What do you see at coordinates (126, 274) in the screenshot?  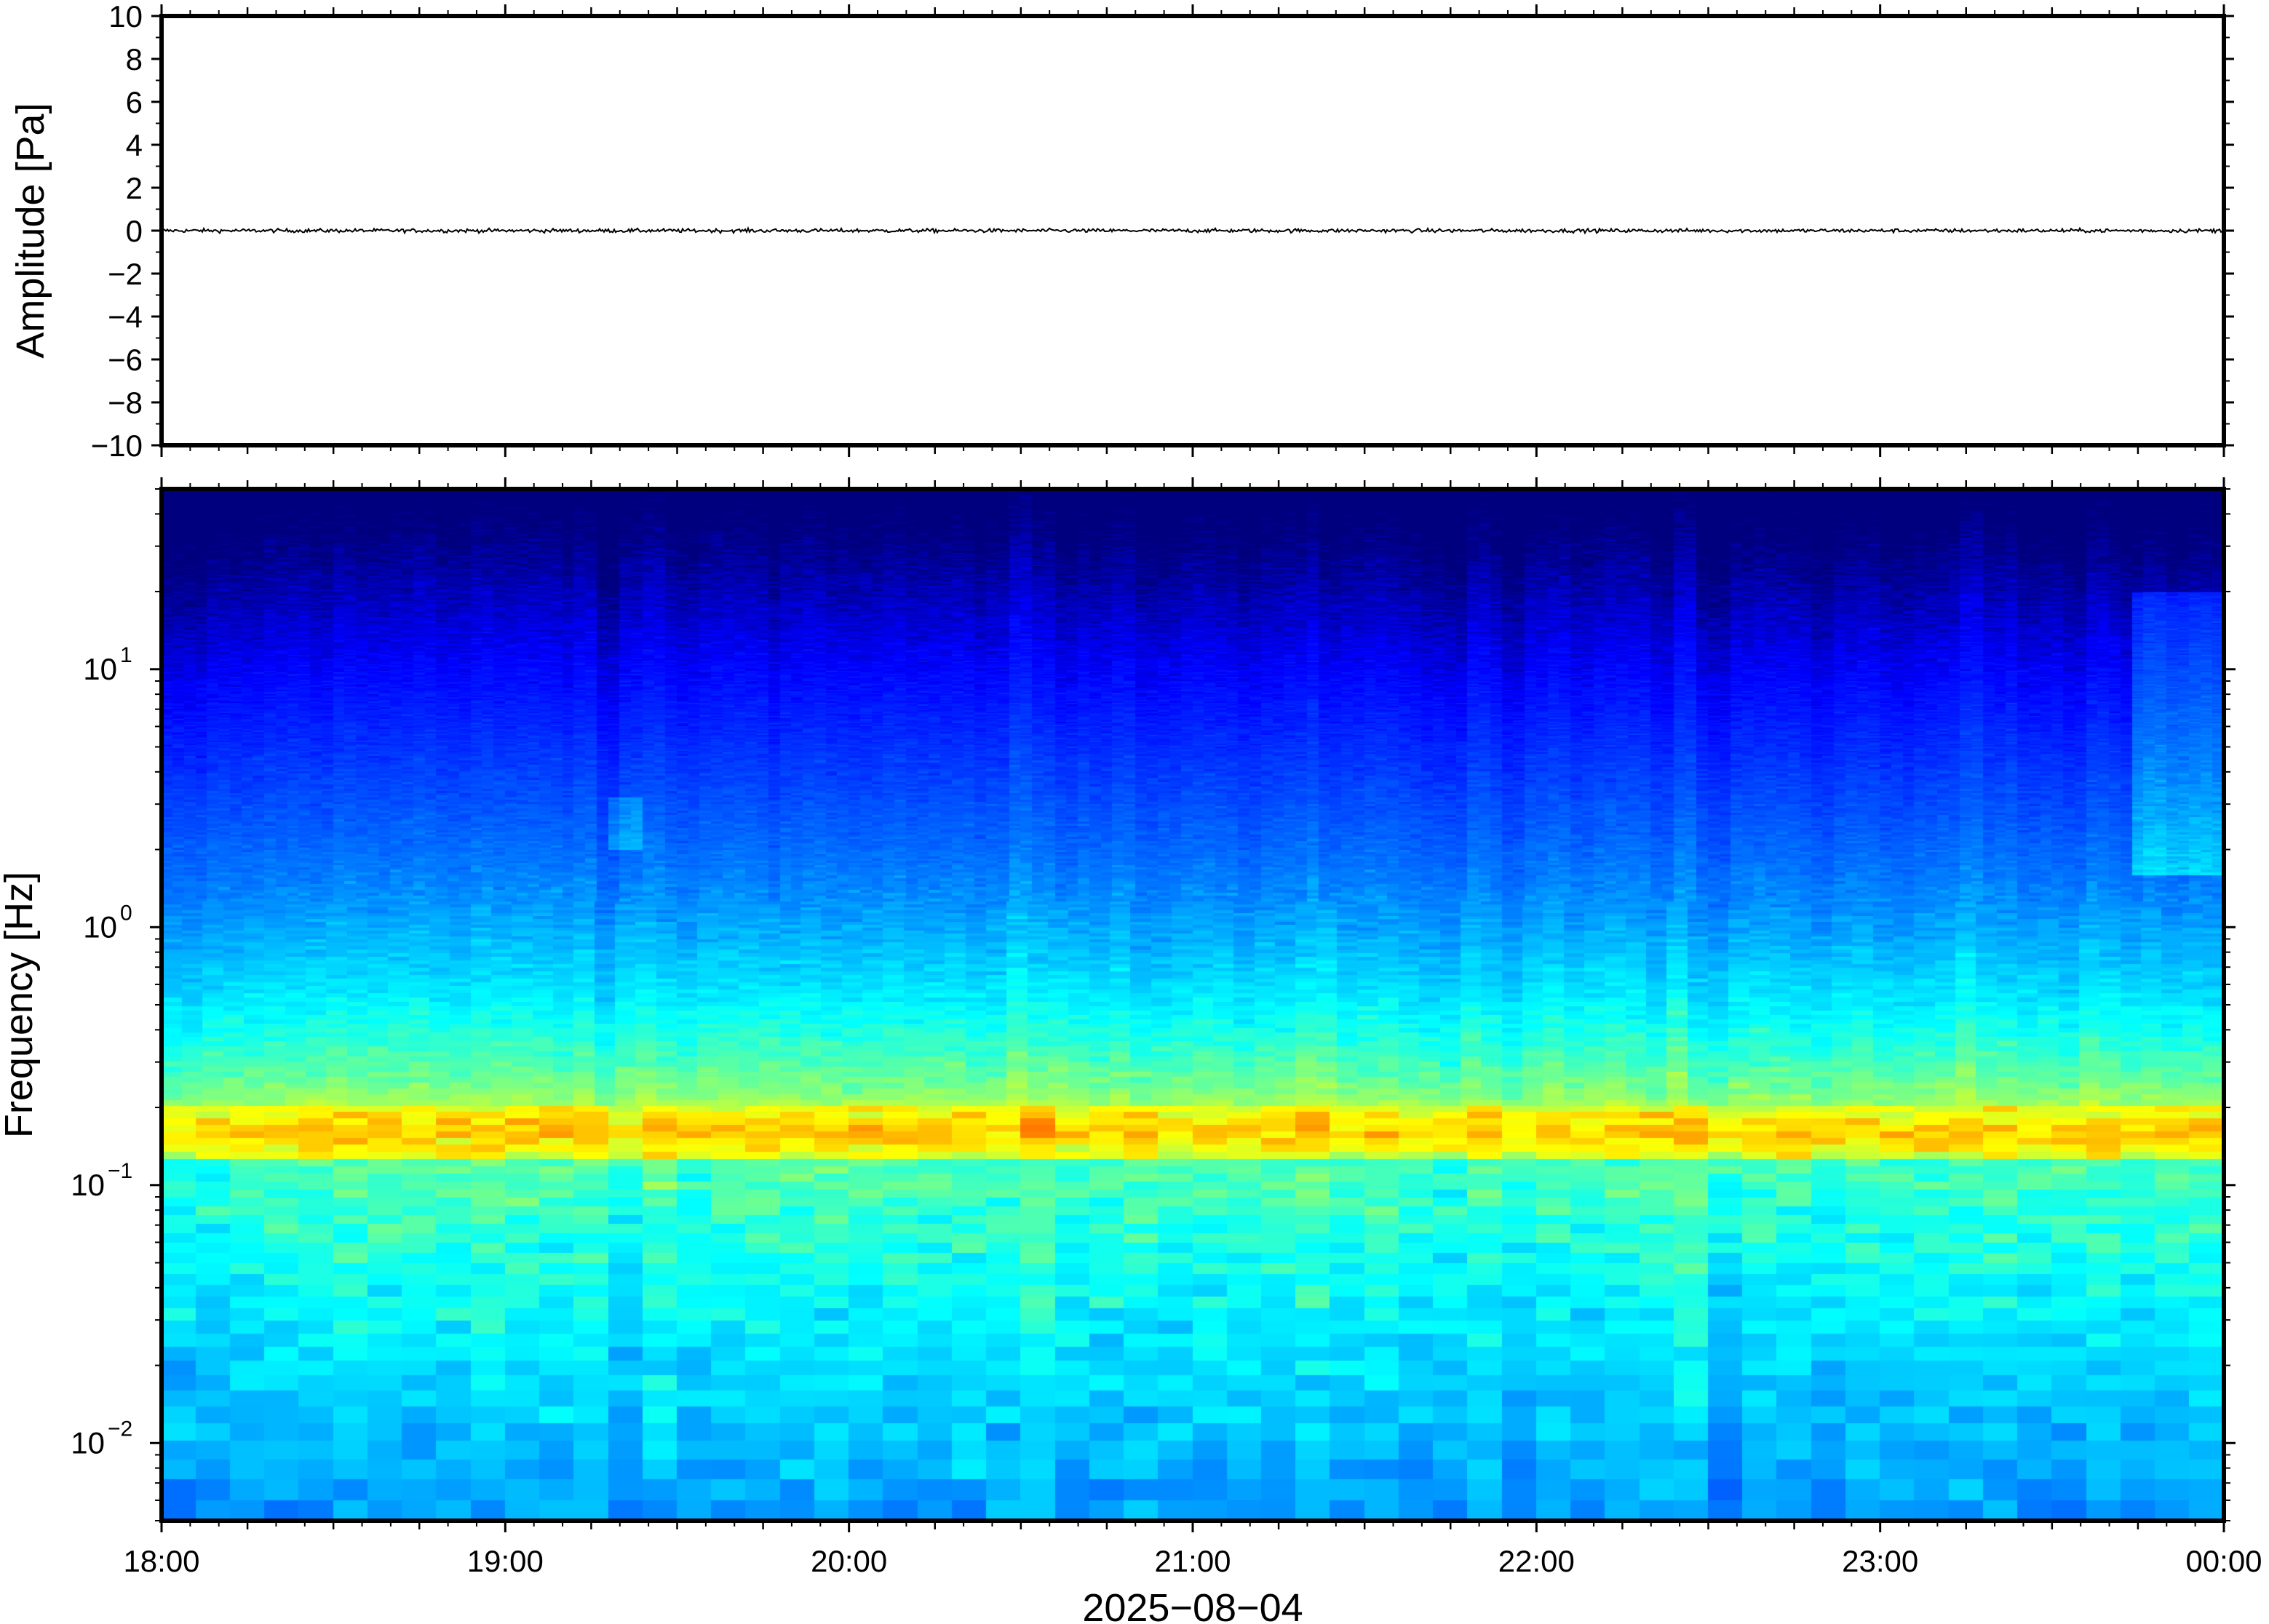 I see `waveform-y-tick-label: −2` at bounding box center [126, 274].